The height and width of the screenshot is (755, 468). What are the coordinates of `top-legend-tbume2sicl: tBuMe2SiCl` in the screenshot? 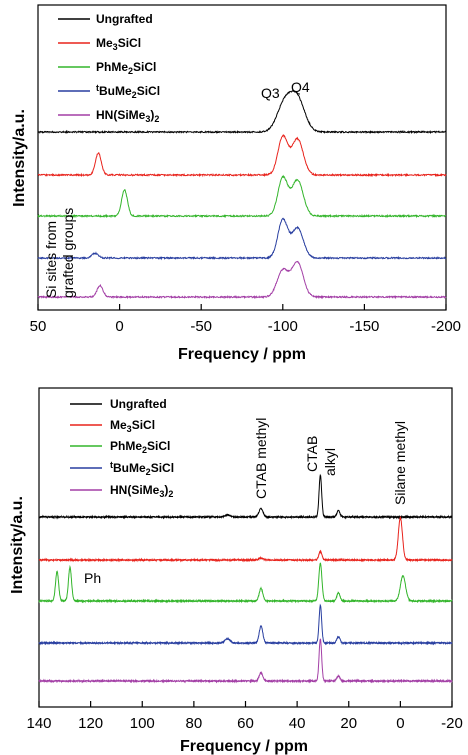 It's located at (128, 91).